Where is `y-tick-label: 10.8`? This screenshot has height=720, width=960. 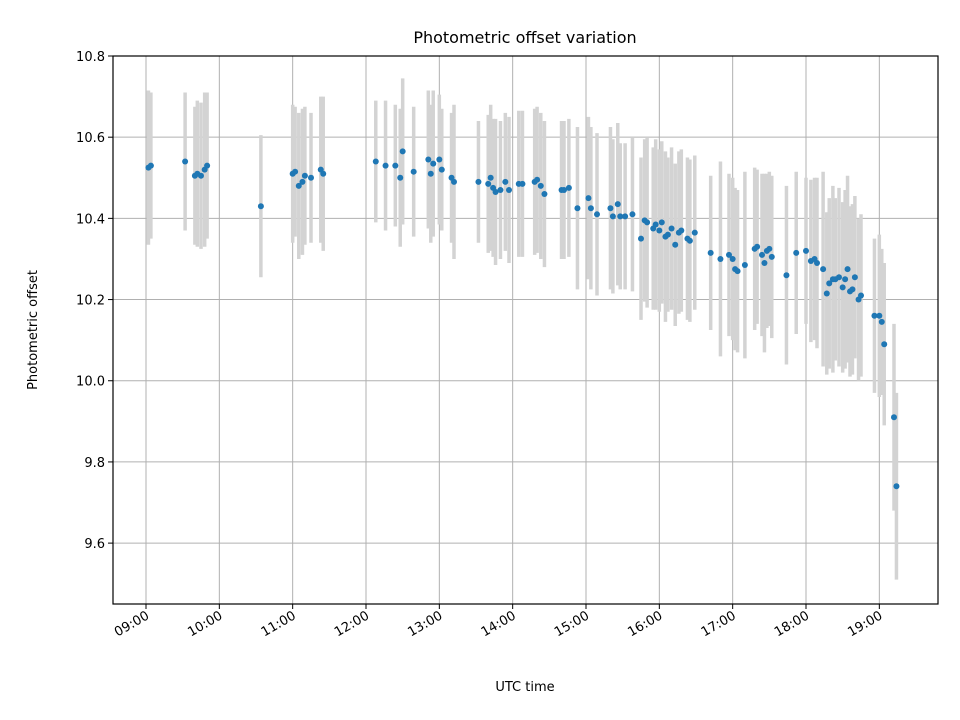
y-tick-label: 10.8 is located at coordinates (90, 57).